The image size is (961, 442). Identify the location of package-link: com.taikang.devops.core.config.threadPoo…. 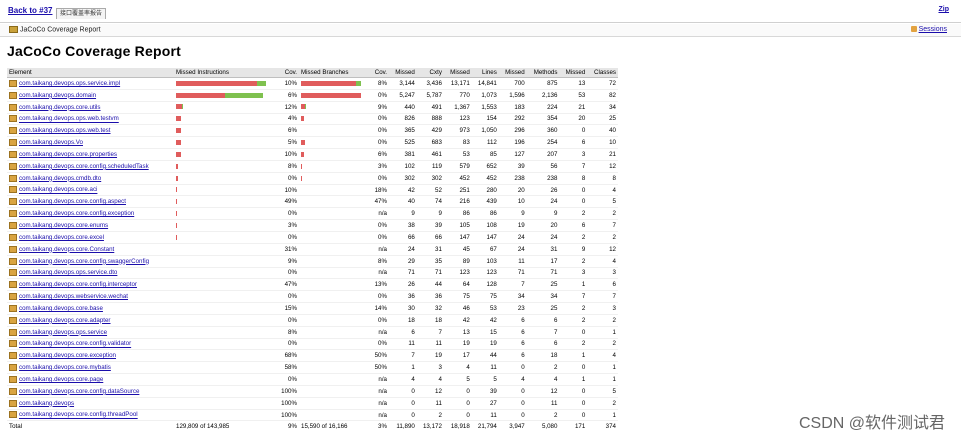
(78, 415).